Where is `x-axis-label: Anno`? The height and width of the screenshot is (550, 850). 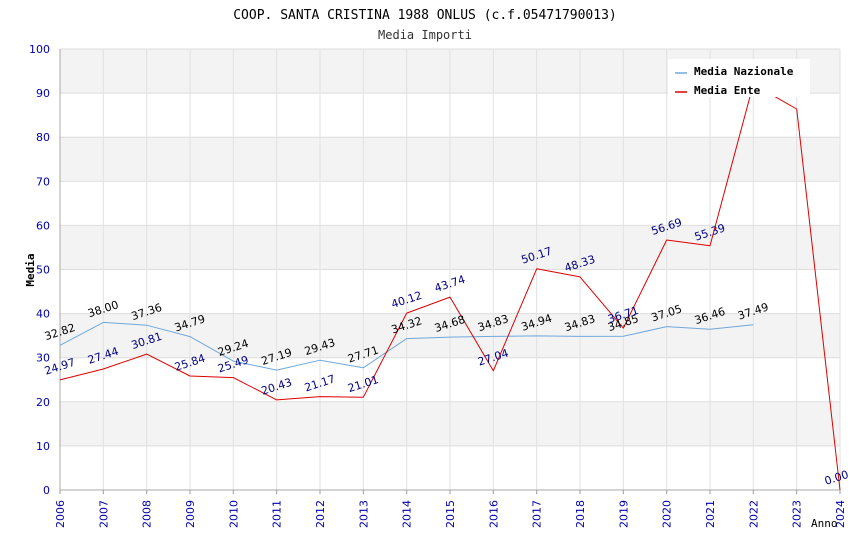
x-axis-label: Anno is located at coordinates (824, 523).